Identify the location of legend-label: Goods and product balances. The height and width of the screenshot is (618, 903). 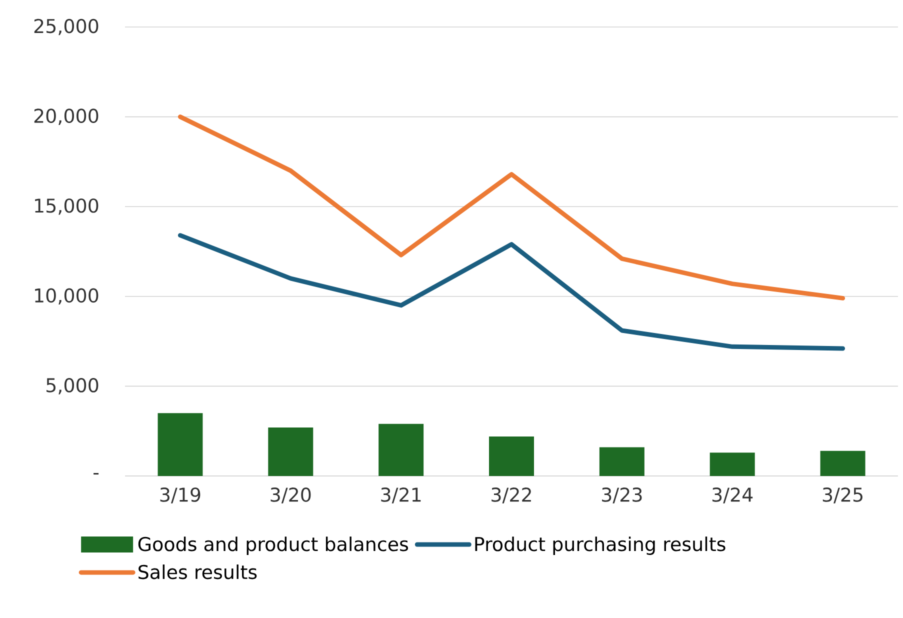
(273, 545).